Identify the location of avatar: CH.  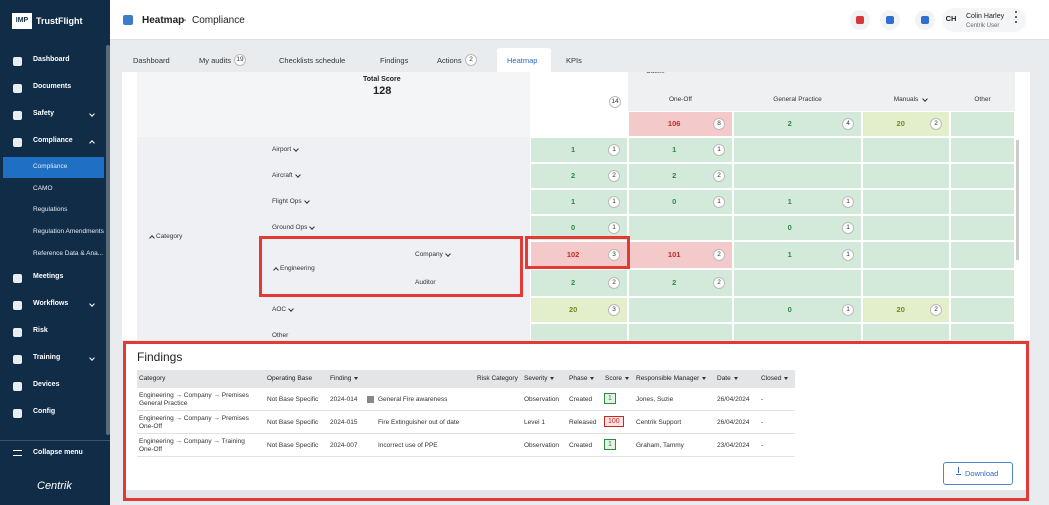
(951, 18).